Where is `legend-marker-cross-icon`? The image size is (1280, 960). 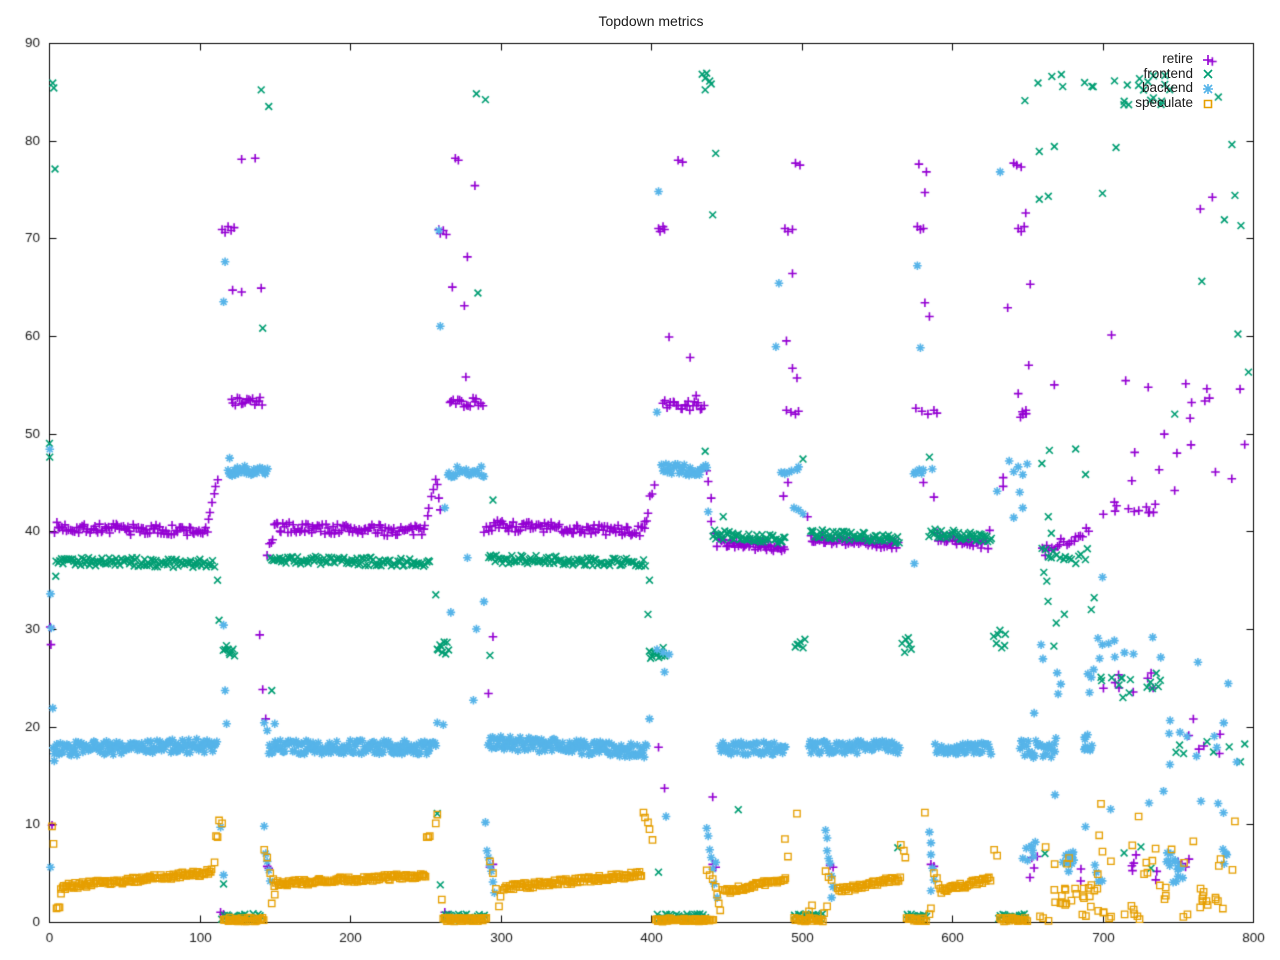 legend-marker-cross-icon is located at coordinates (1208, 74).